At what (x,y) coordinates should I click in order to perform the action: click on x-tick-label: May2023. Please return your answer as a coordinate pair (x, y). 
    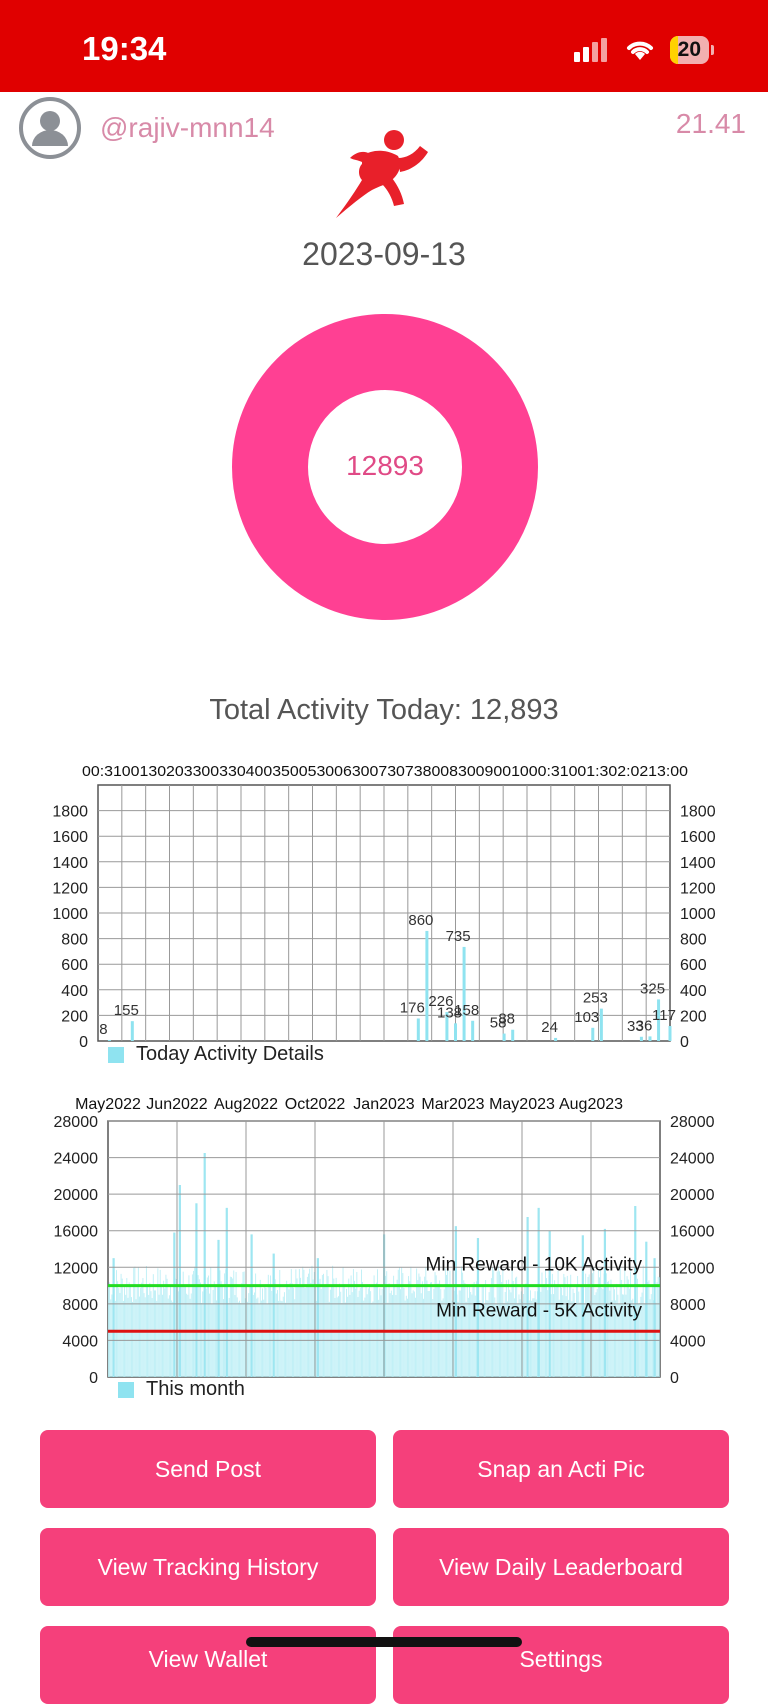
    Looking at the image, I should click on (522, 1104).